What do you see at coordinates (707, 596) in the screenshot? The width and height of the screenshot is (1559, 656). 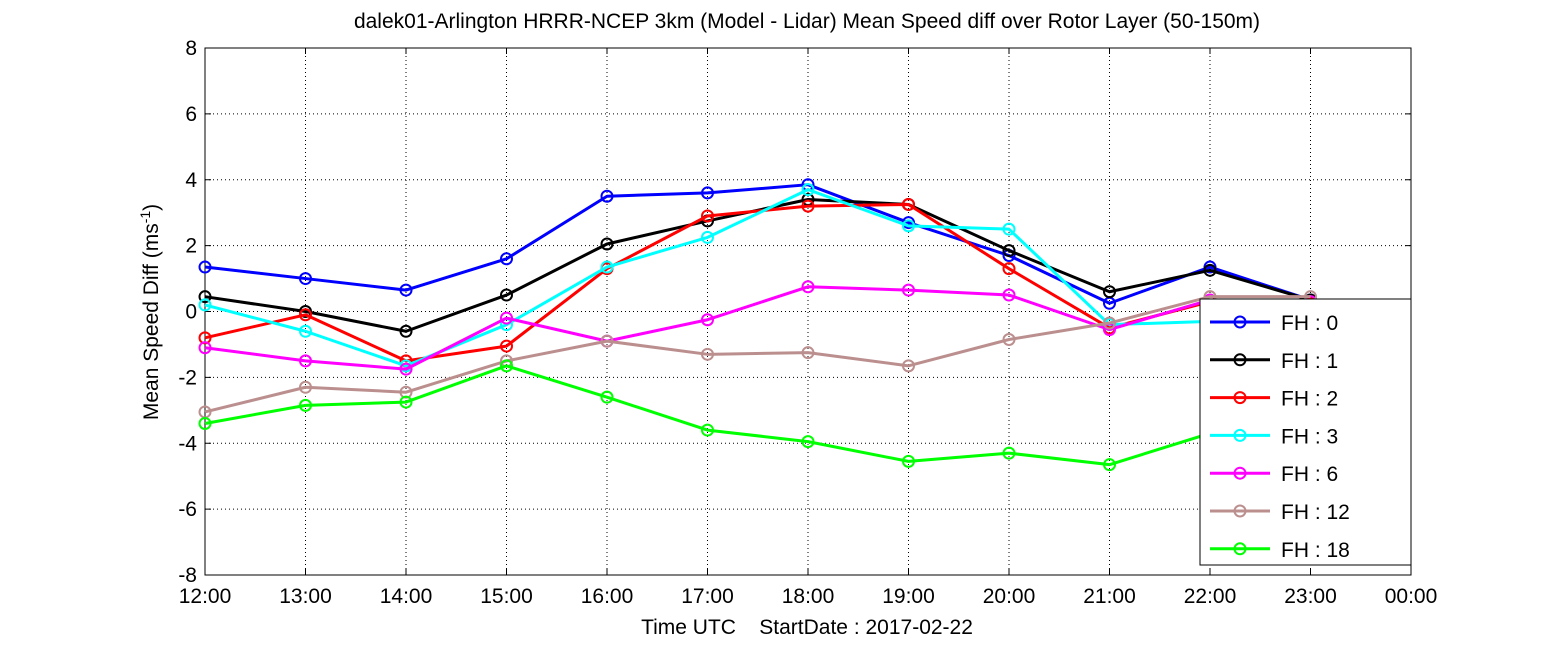 I see `x-tick-label: 17:00` at bounding box center [707, 596].